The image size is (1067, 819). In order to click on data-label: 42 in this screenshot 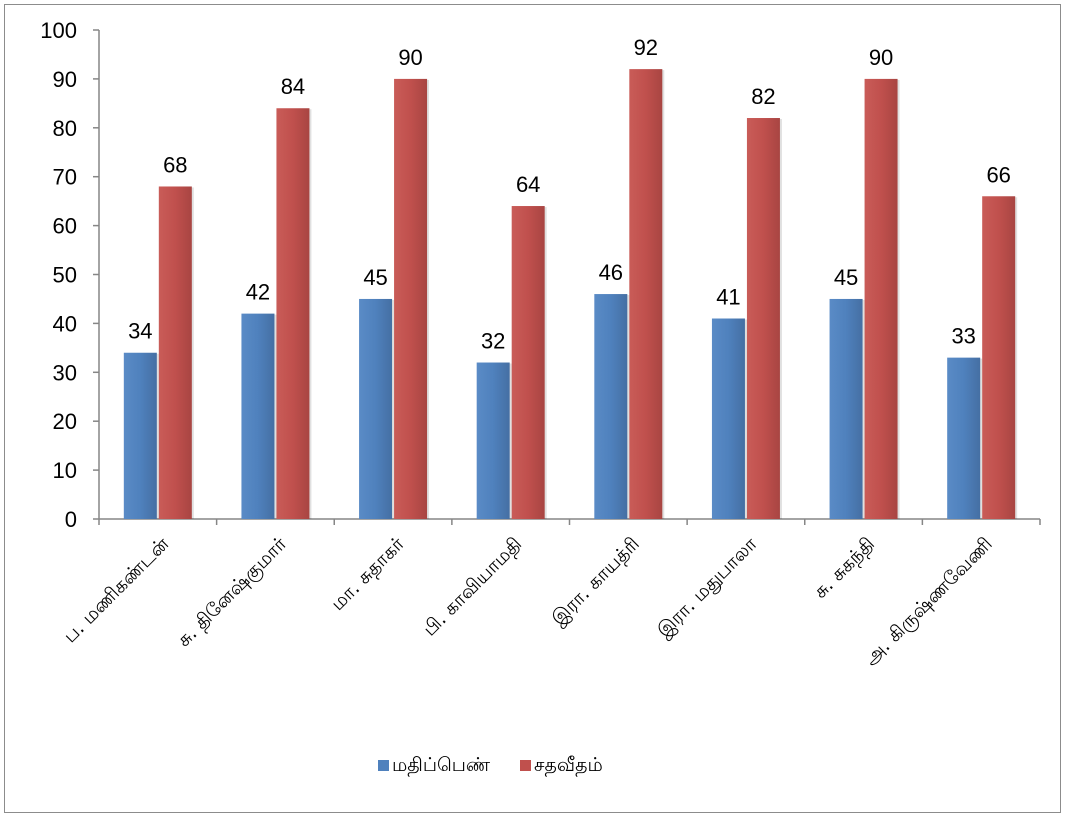, I will do `click(258, 292)`.